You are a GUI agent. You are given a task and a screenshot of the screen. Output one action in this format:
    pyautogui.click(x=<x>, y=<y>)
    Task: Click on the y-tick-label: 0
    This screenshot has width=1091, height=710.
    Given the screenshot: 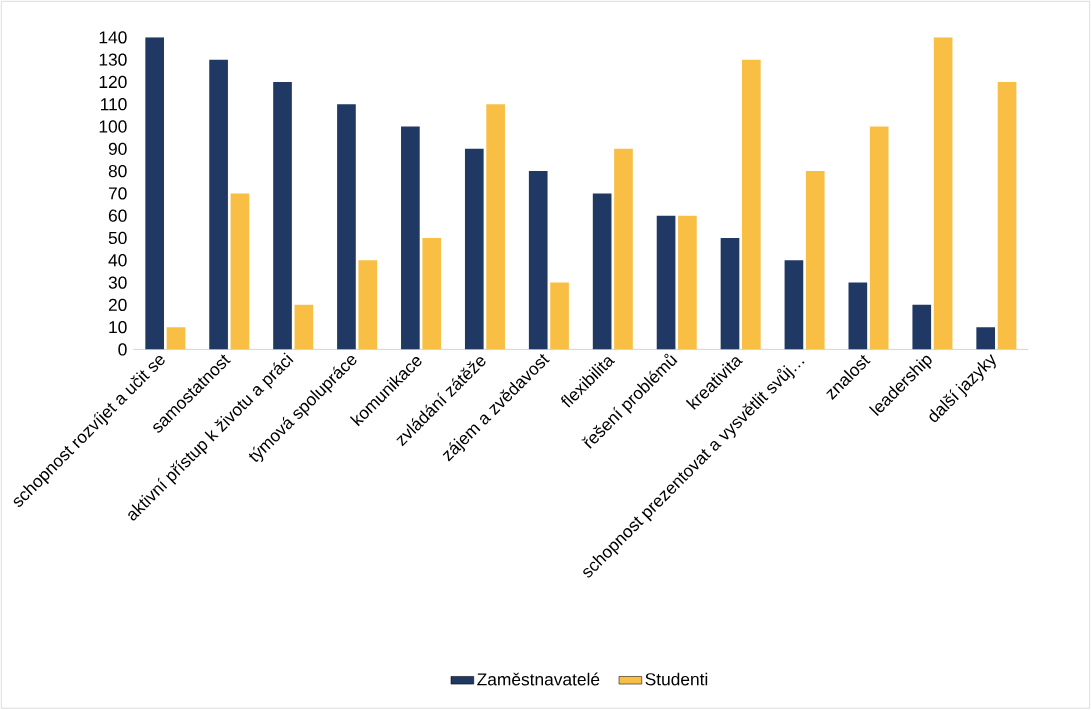 What is the action you would take?
    pyautogui.click(x=122, y=349)
    